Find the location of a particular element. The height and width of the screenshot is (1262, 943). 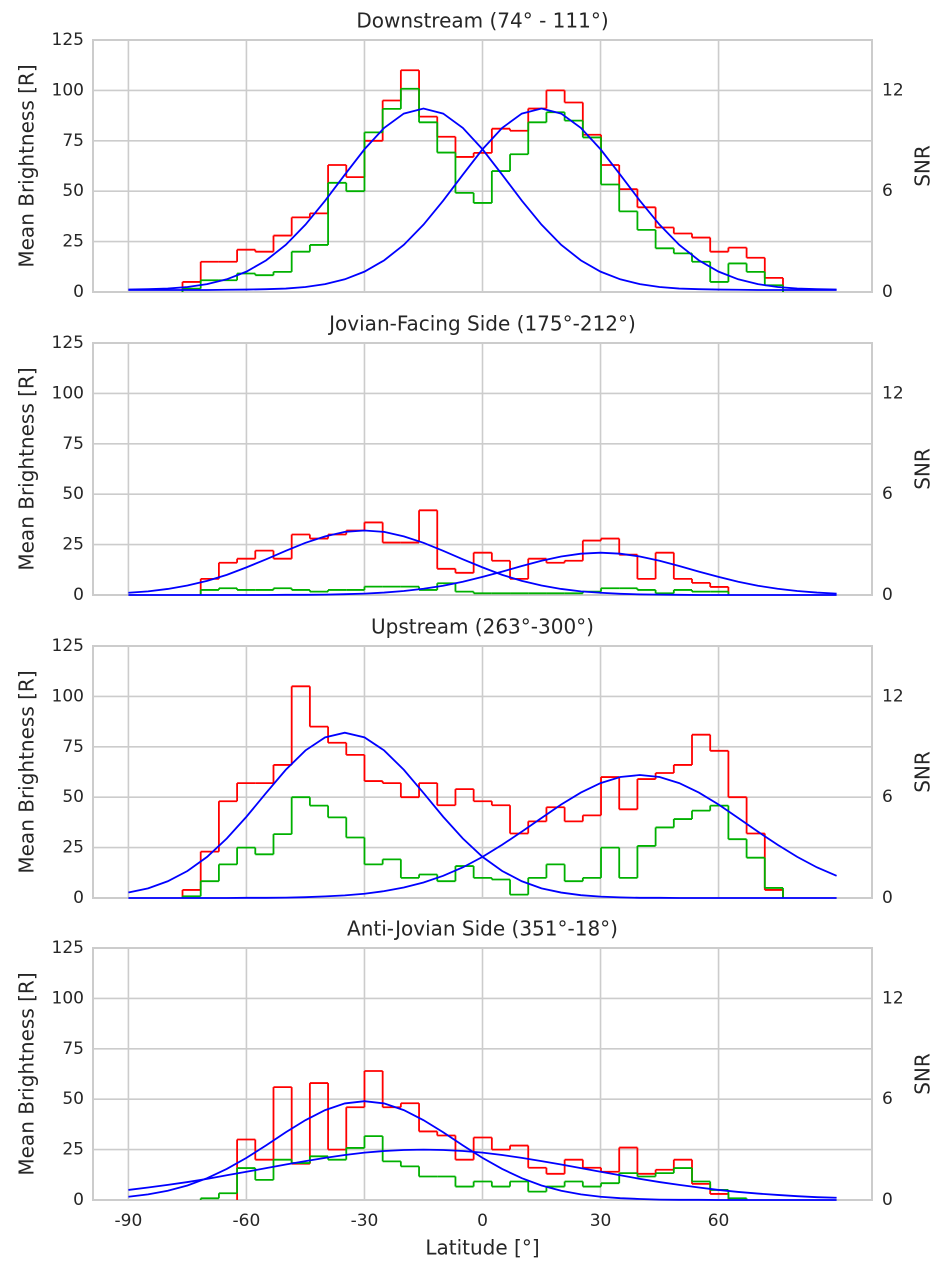

x-axis-label: Latitude [°] is located at coordinates (482, 1248).